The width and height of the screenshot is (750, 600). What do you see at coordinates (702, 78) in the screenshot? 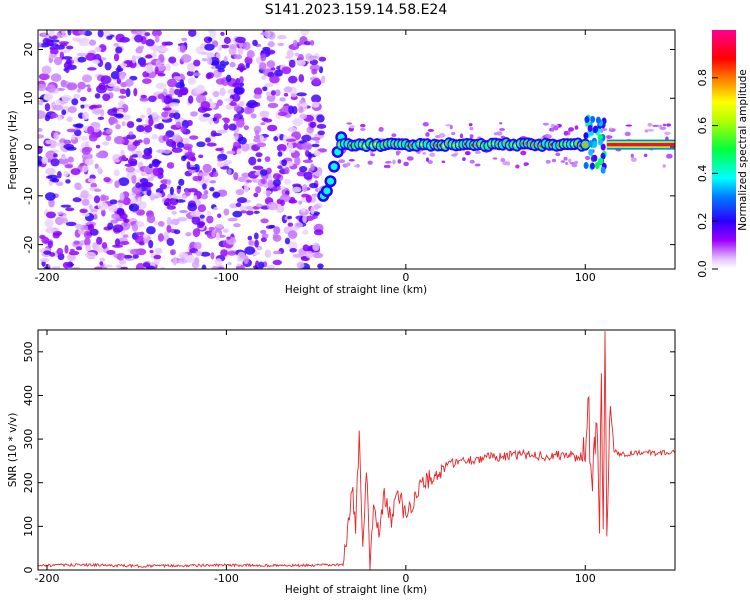
I see `colorbar-tick-label: 0.8` at bounding box center [702, 78].